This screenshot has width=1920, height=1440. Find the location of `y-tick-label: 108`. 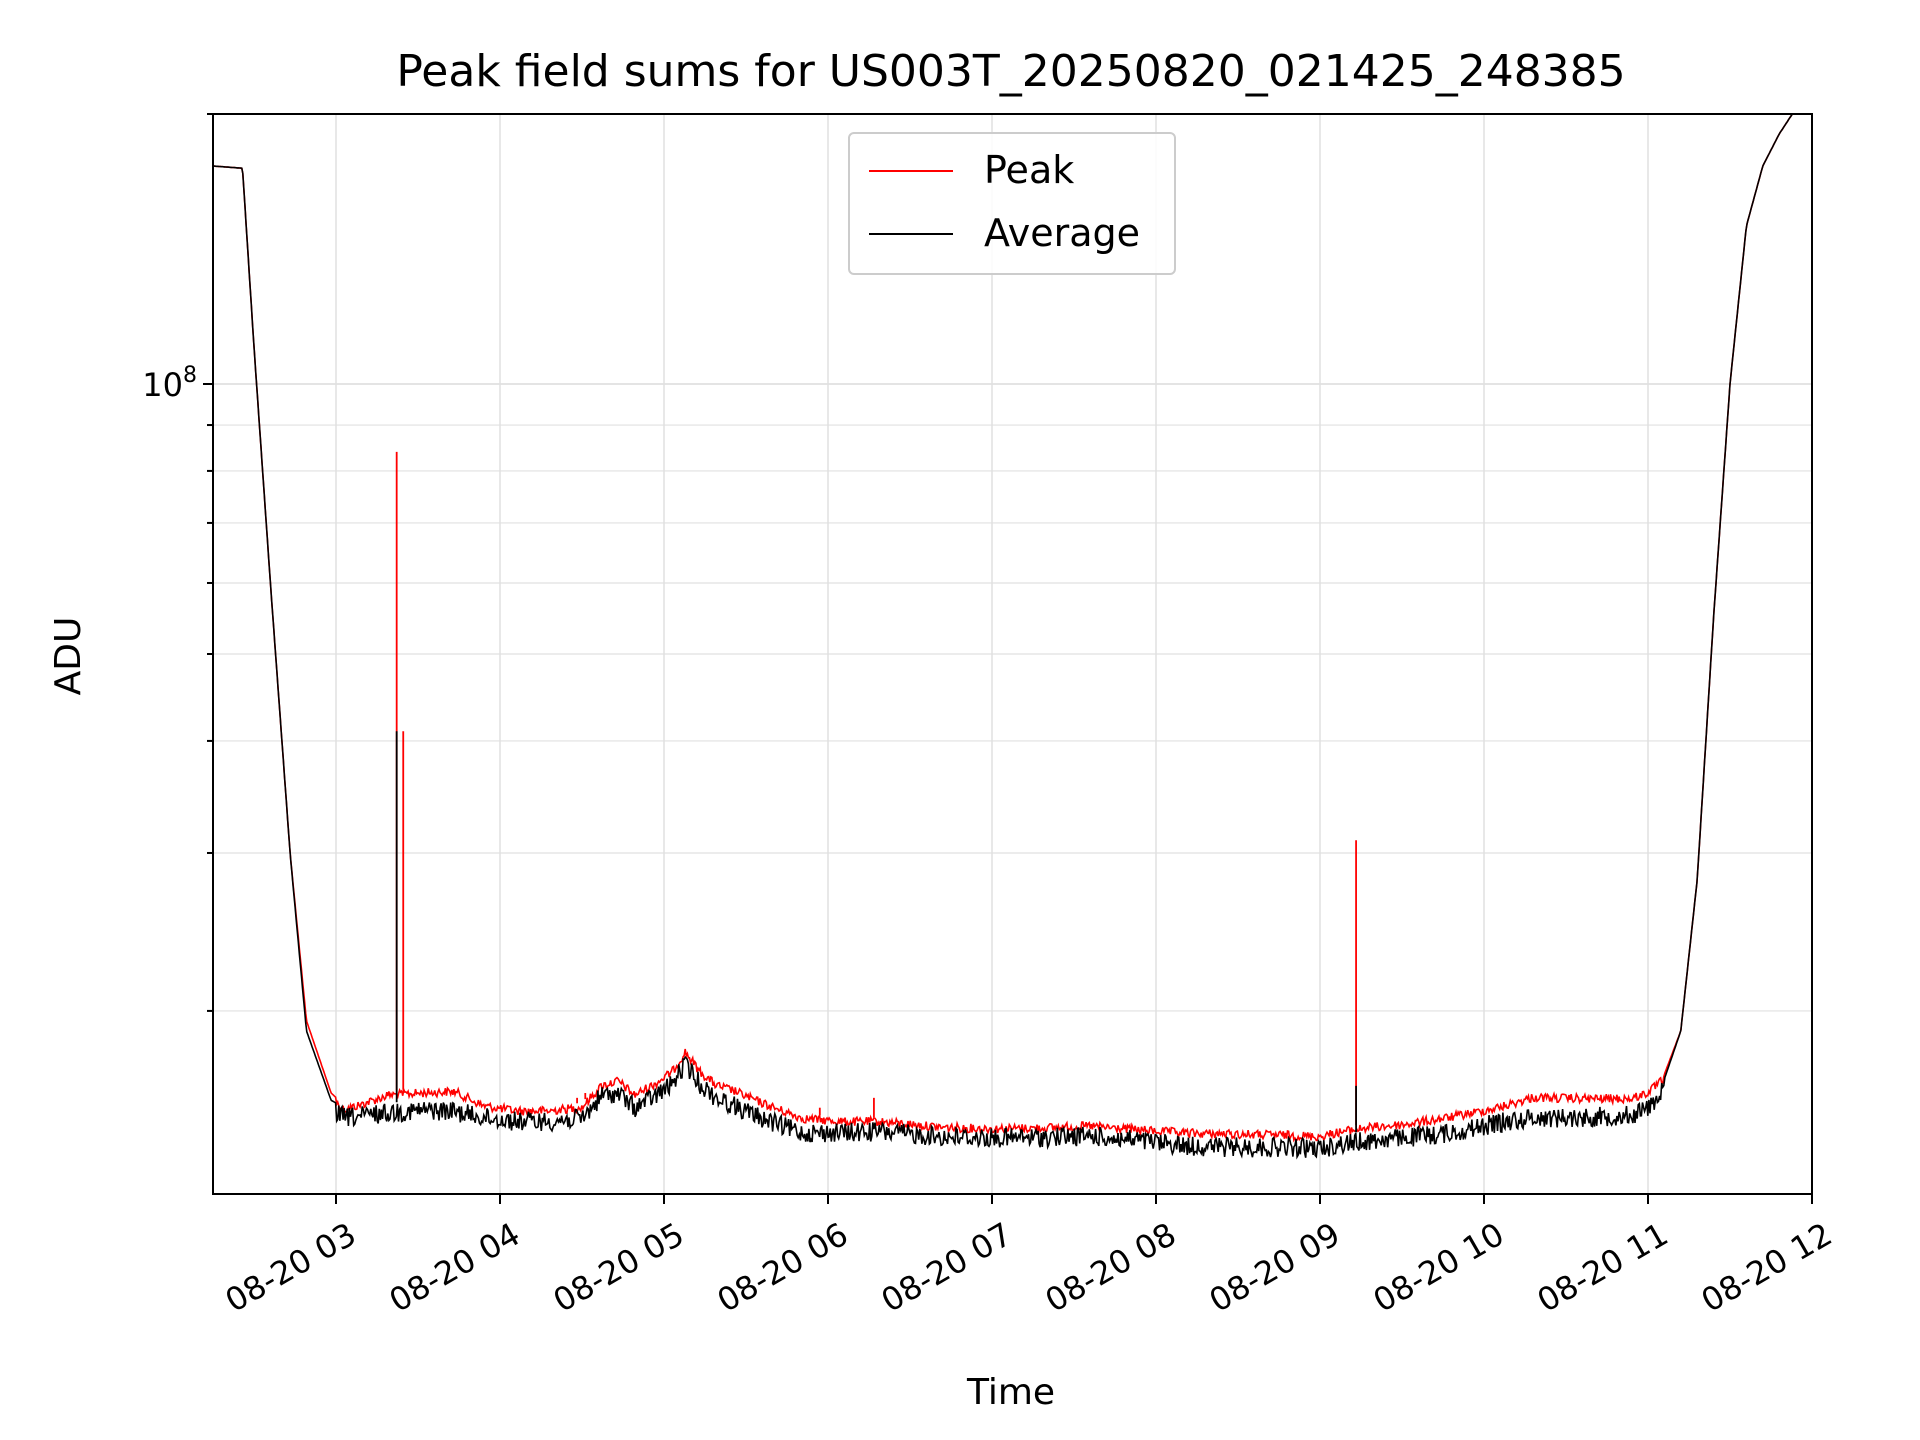

y-tick-label: 108 is located at coordinates (169, 383).